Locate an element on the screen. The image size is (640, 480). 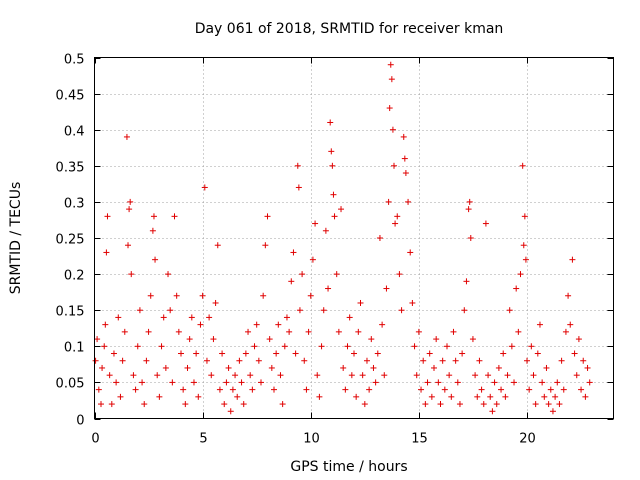
x-tick-labels: 0 5 10 15 20 is located at coordinates (313, 439).